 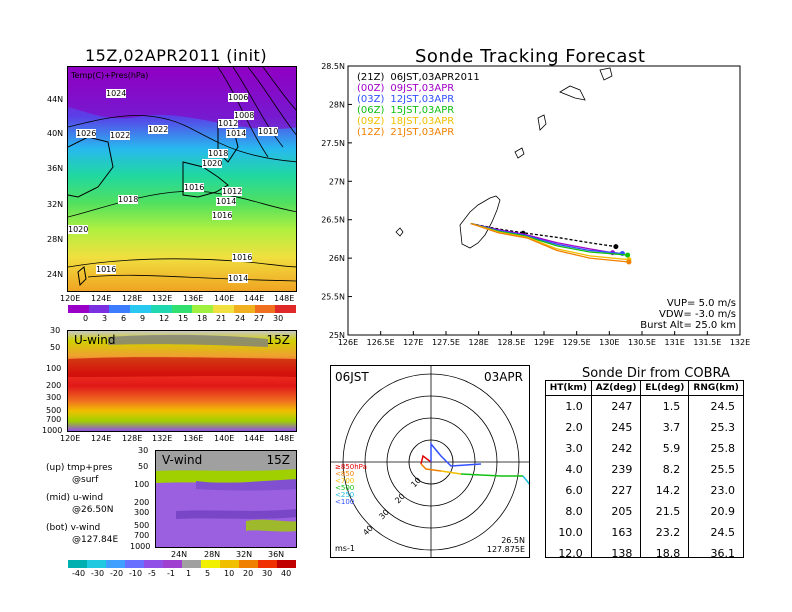 I want to click on v-wind-field, so click(x=226, y=491).